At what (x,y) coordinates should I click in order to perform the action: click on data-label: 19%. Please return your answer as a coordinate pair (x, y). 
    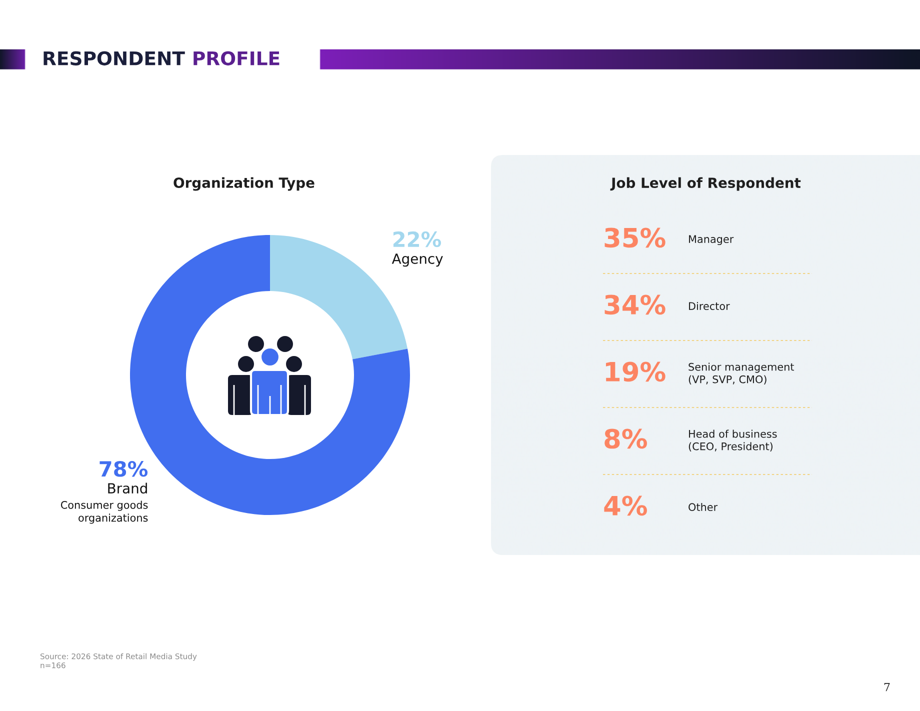
    Looking at the image, I should click on (636, 372).